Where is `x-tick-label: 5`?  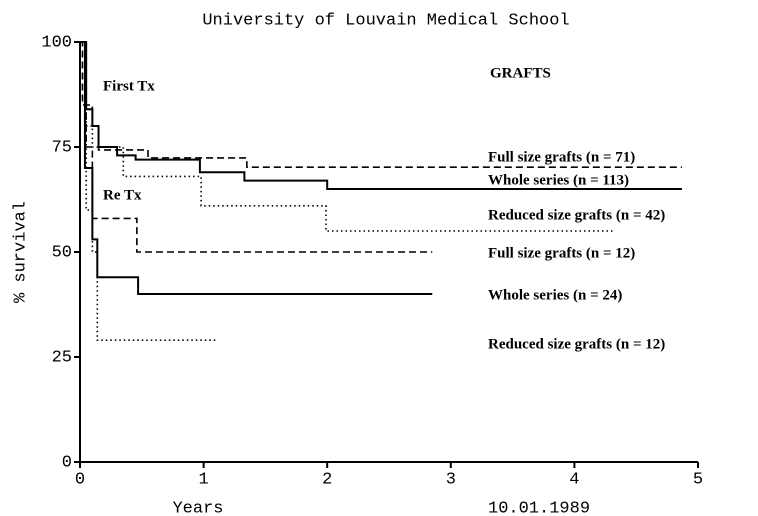 x-tick-label: 5 is located at coordinates (698, 479).